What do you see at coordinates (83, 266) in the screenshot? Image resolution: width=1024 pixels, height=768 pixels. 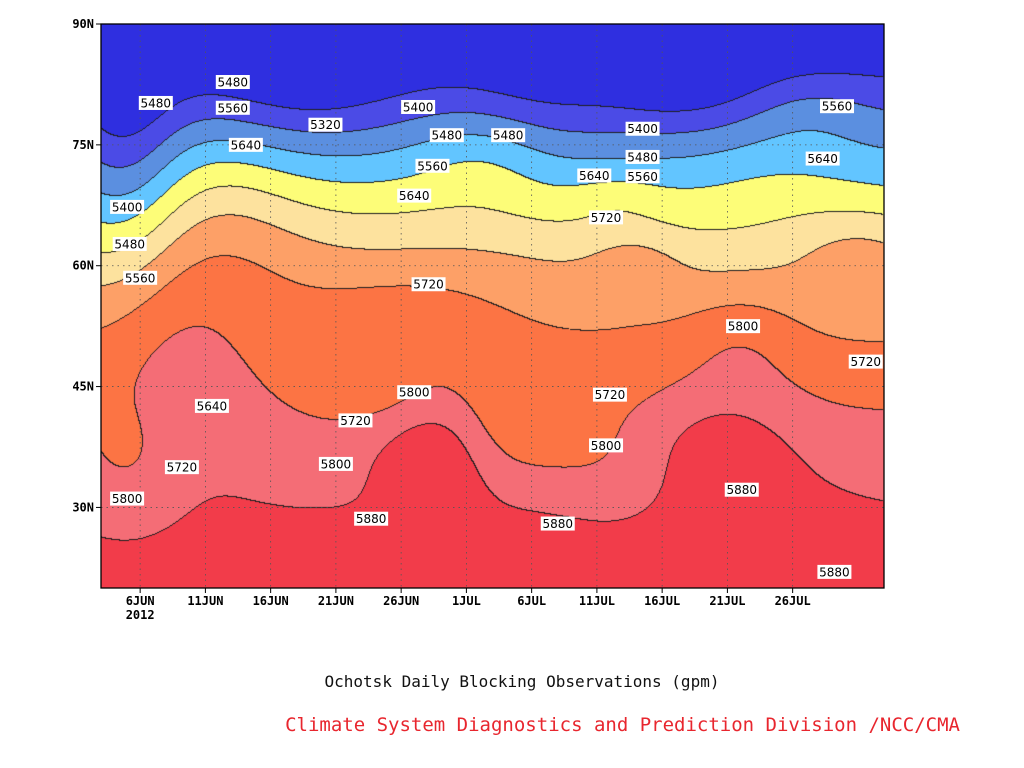 I see `y-tick-label: 60N` at bounding box center [83, 266].